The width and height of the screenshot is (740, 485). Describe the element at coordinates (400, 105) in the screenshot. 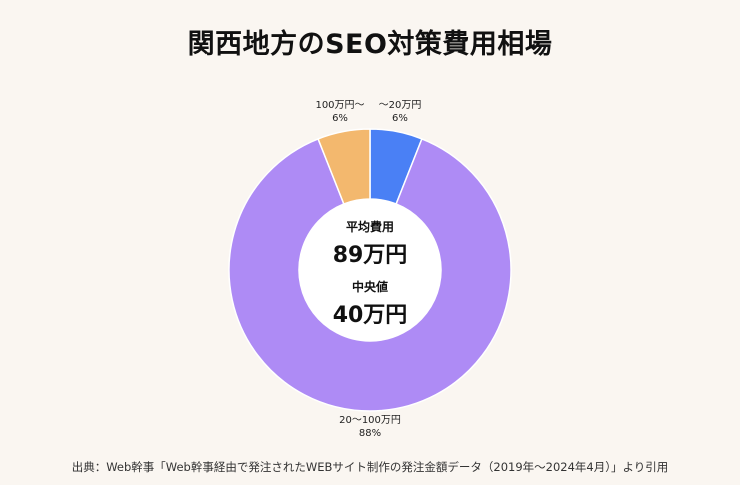

I see `slice-category-0: 〜20万円` at that location.